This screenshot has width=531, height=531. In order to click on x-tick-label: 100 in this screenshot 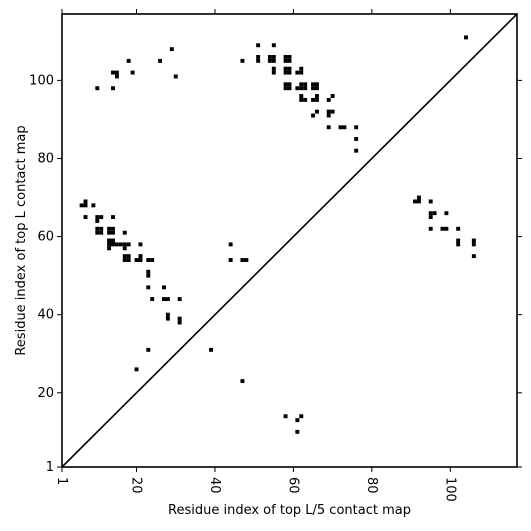, I will do `click(449, 489)`.